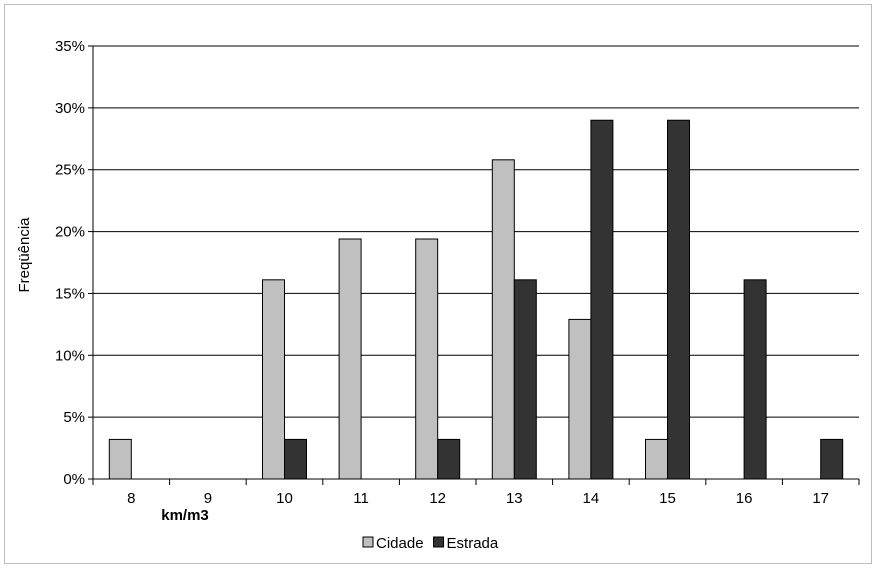 This screenshot has height=568, width=878. Describe the element at coordinates (74, 479) in the screenshot. I see `y-tick-label: 0%` at that location.